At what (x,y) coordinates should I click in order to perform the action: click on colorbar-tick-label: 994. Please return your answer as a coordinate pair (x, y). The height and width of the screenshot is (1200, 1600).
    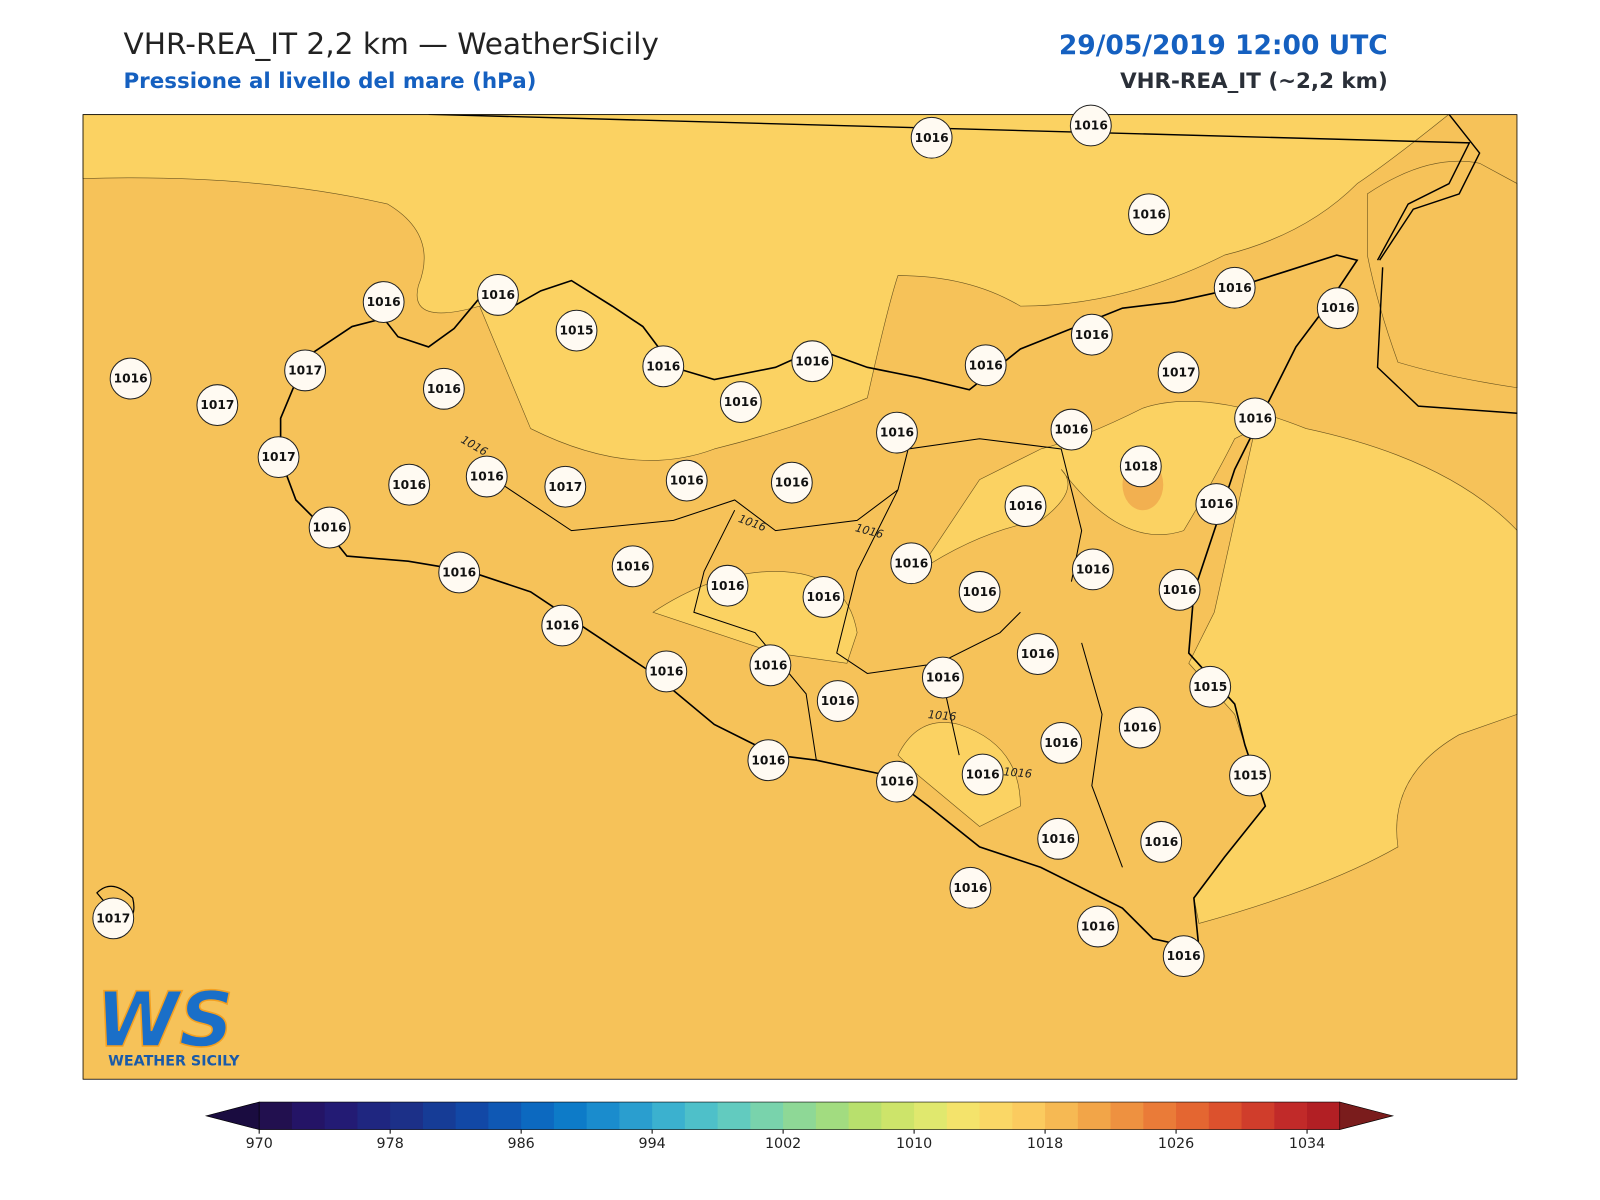
    Looking at the image, I should click on (652, 1144).